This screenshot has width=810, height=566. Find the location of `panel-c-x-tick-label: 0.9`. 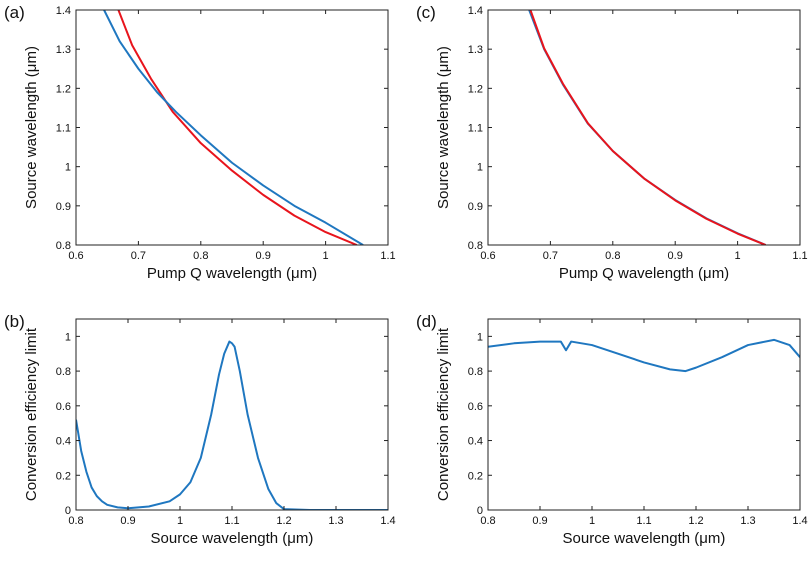

panel-c-x-tick-label: 0.9 is located at coordinates (675, 256).